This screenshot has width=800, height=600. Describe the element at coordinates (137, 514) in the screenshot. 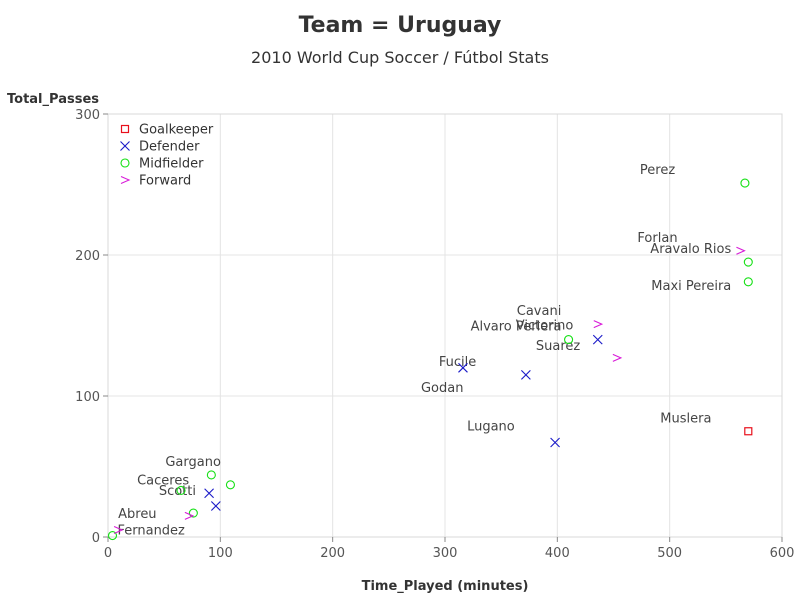

I see `point-label: Abreu` at that location.